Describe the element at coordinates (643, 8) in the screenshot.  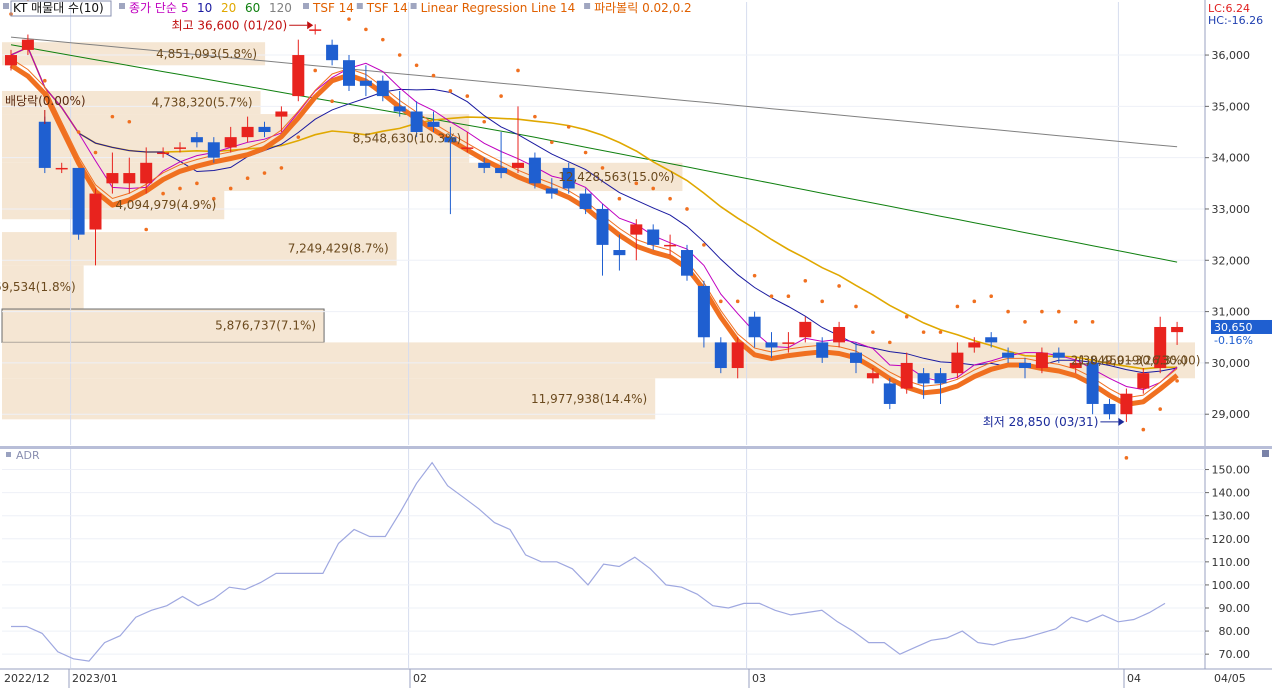
I see `legend-indicator: 파라볼릭 0.02,0.2` at that location.